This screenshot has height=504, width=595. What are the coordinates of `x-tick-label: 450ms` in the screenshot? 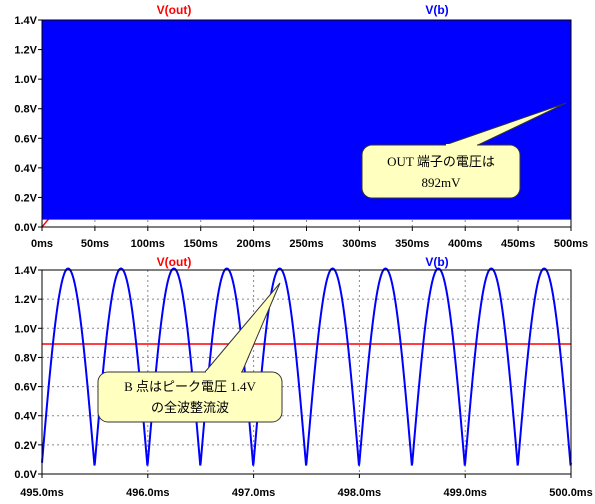 It's located at (518, 244).